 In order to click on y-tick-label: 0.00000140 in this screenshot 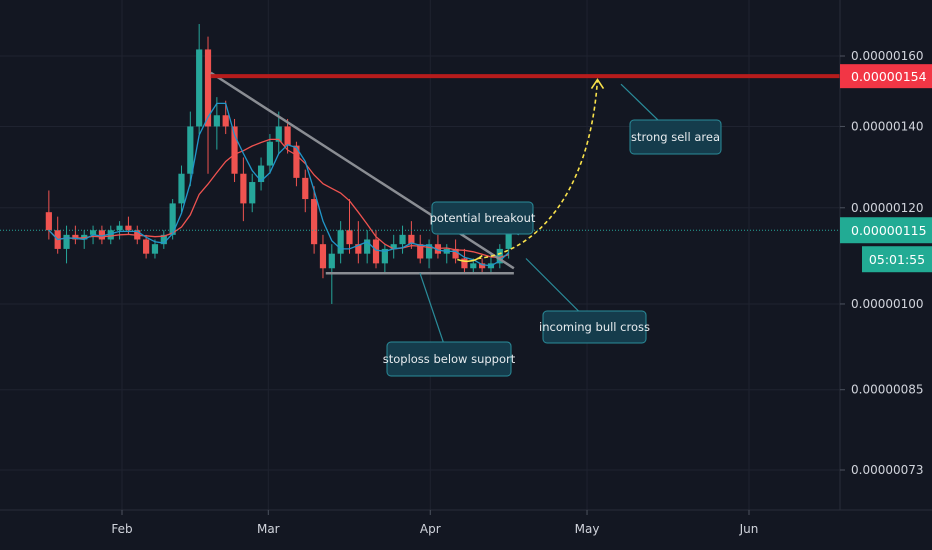, I will do `click(887, 126)`.